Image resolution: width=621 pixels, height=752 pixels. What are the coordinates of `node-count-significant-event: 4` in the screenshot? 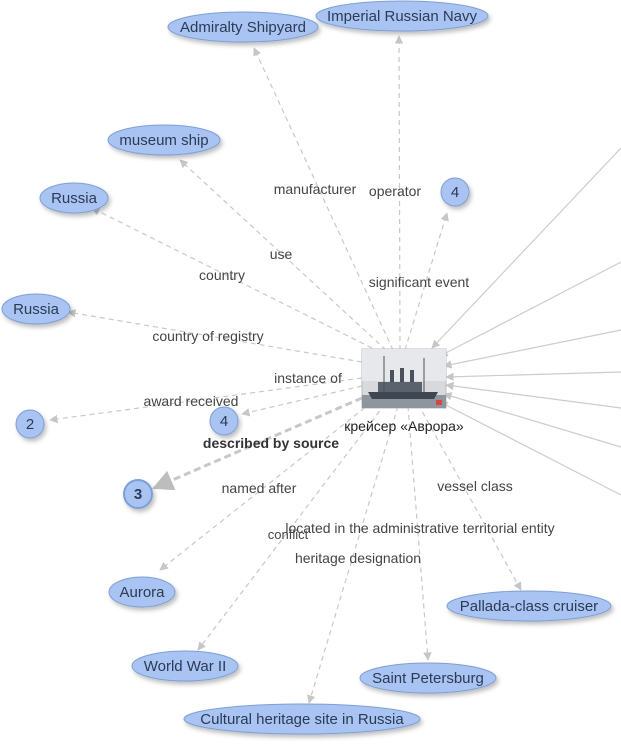 It's located at (455, 192).